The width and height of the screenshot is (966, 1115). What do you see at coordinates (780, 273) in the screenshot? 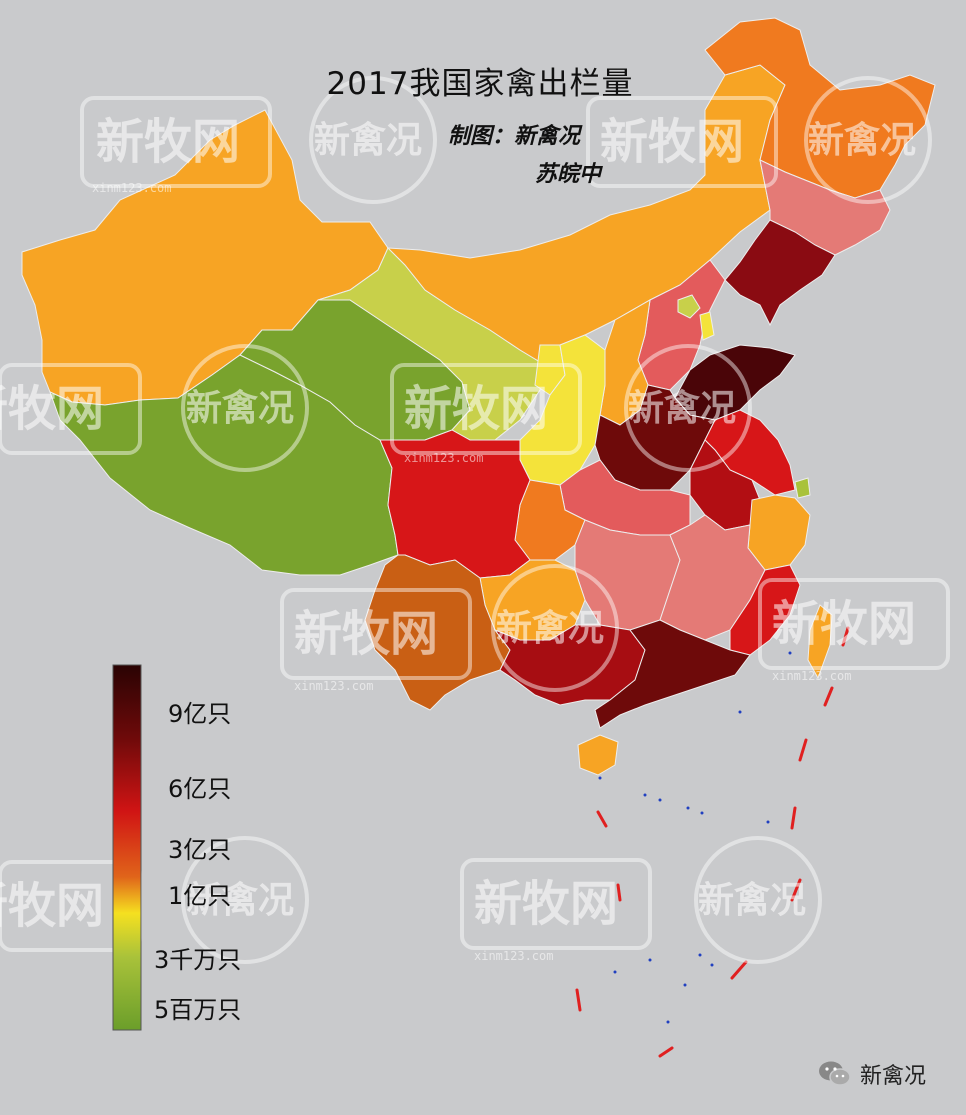
I see `region-liaoning` at bounding box center [780, 273].